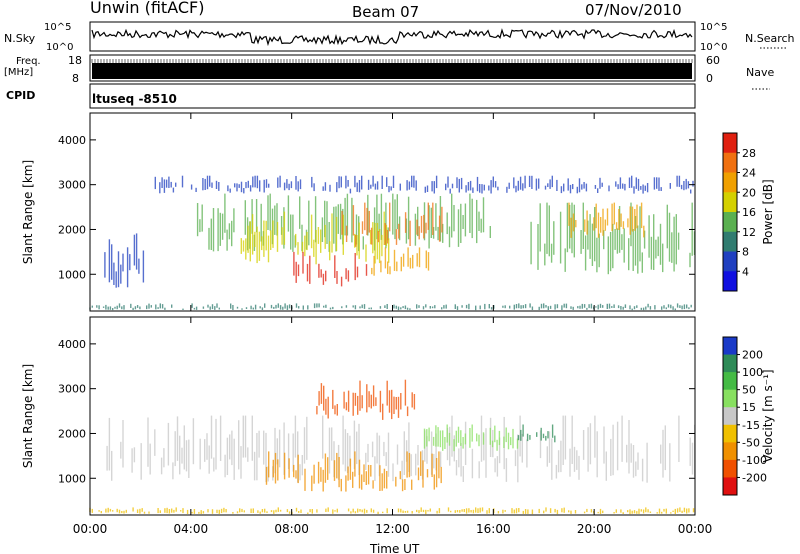 The height and width of the screenshot is (554, 800). What do you see at coordinates (392, 96) in the screenshot?
I see `cpid-panel` at bounding box center [392, 96].